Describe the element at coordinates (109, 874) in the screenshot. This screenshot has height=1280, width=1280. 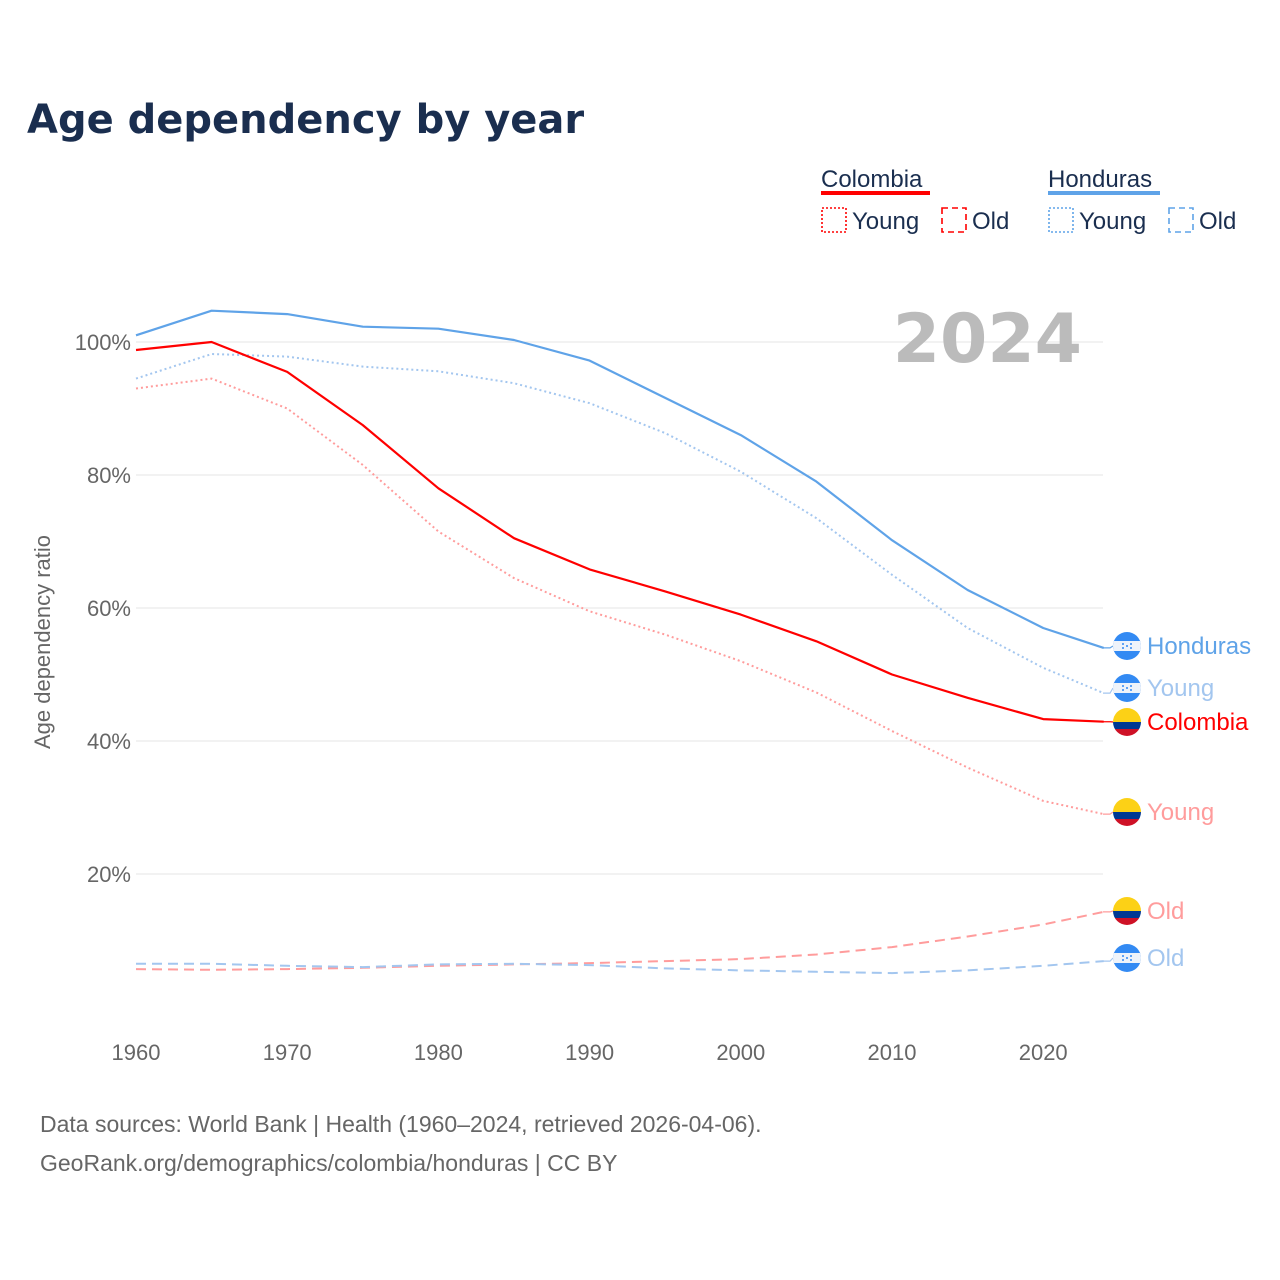
I see `y-tick-label: 20%` at that location.